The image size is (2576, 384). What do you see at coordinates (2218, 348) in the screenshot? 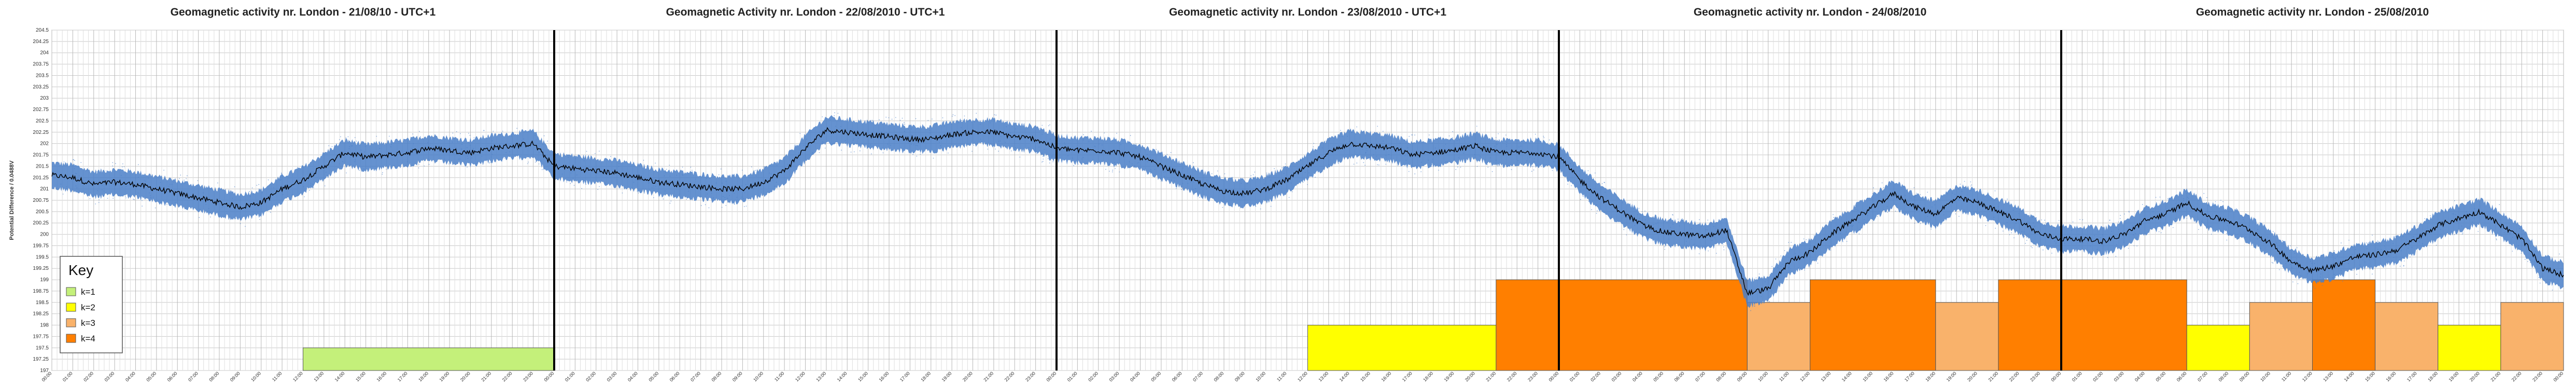
I see `k-index-bar` at bounding box center [2218, 348].